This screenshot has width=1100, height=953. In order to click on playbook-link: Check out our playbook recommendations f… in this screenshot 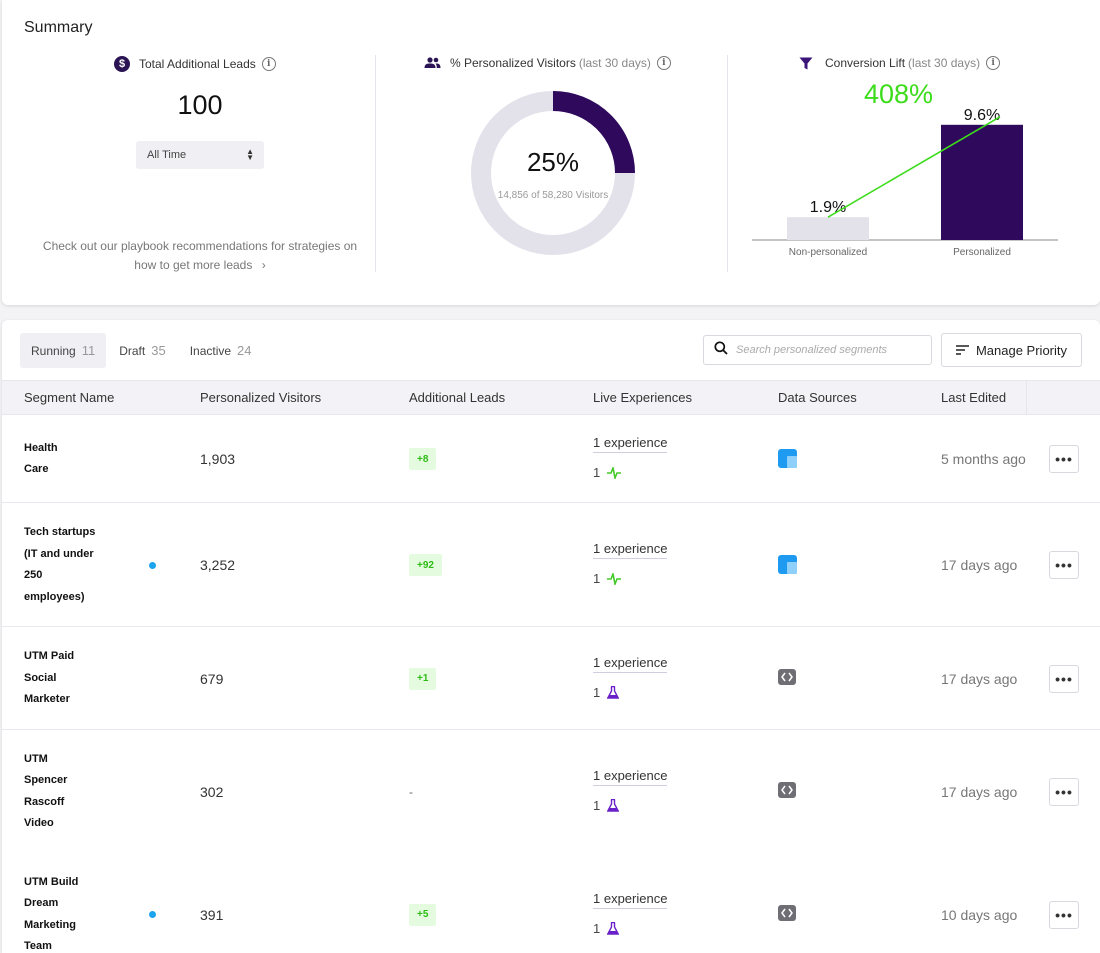, I will do `click(200, 256)`.